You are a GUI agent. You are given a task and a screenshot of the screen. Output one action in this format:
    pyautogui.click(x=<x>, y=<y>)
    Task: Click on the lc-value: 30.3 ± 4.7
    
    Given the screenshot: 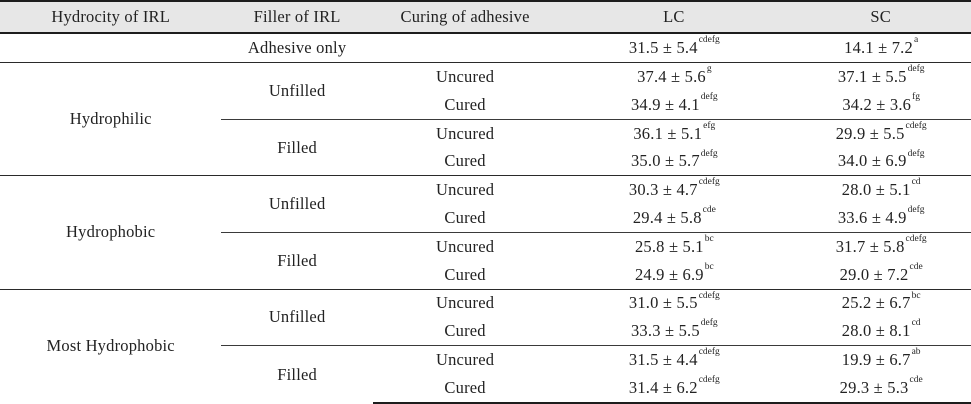 What is the action you would take?
    pyautogui.click(x=663, y=190)
    